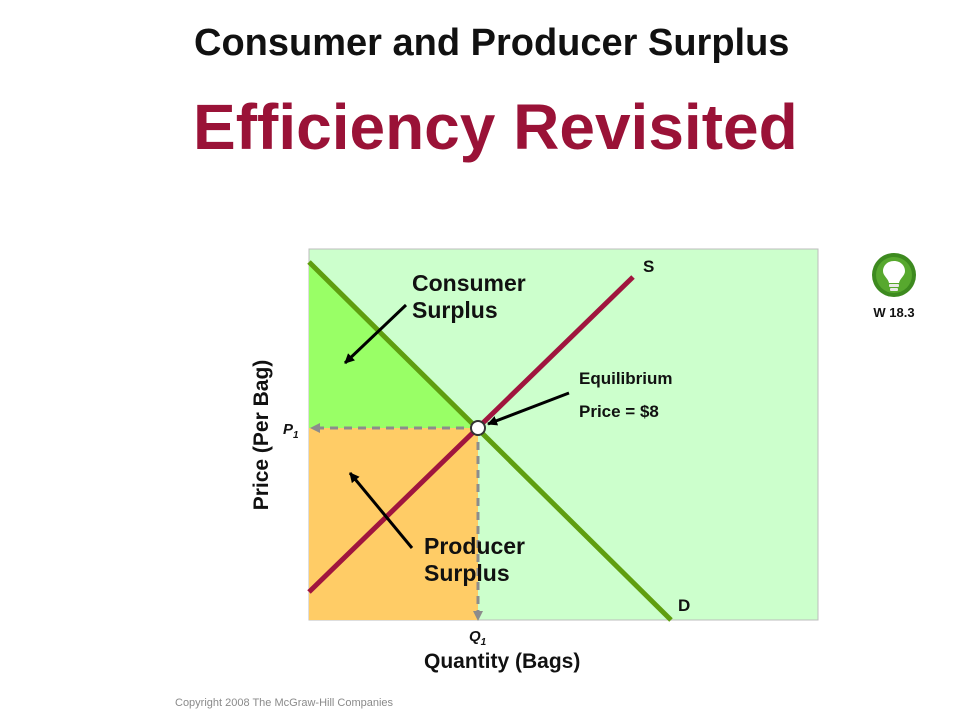  I want to click on consumer-surplus-label-line1: Consumer, so click(469, 283).